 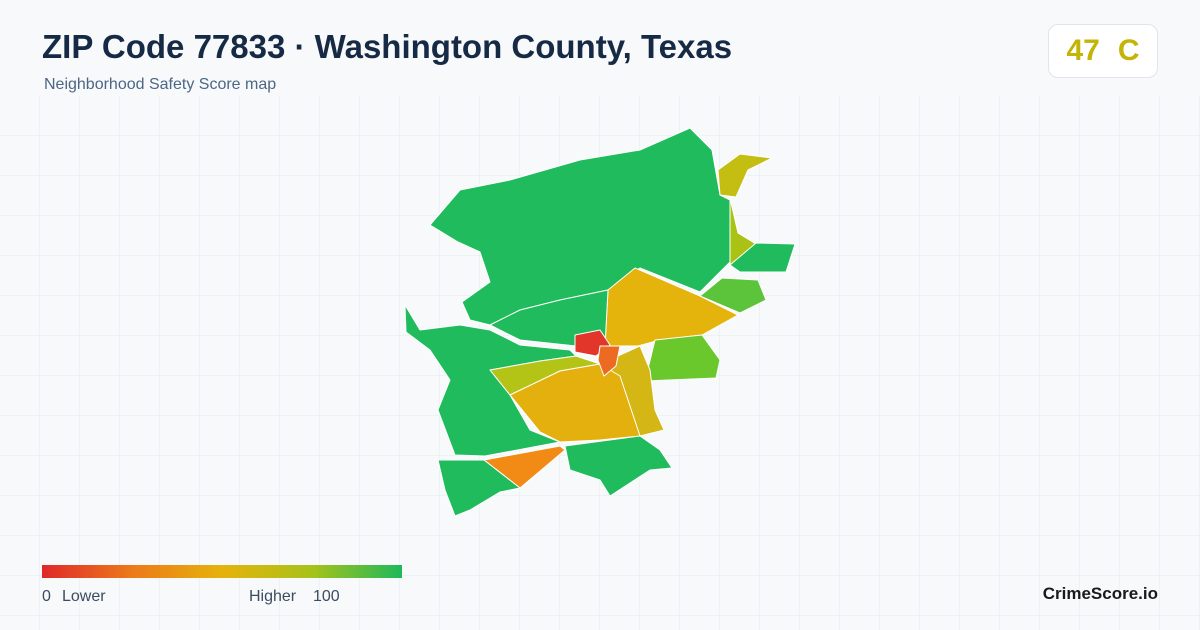 What do you see at coordinates (160, 84) in the screenshot?
I see `subtitle: Neighborhood Safety Score map` at bounding box center [160, 84].